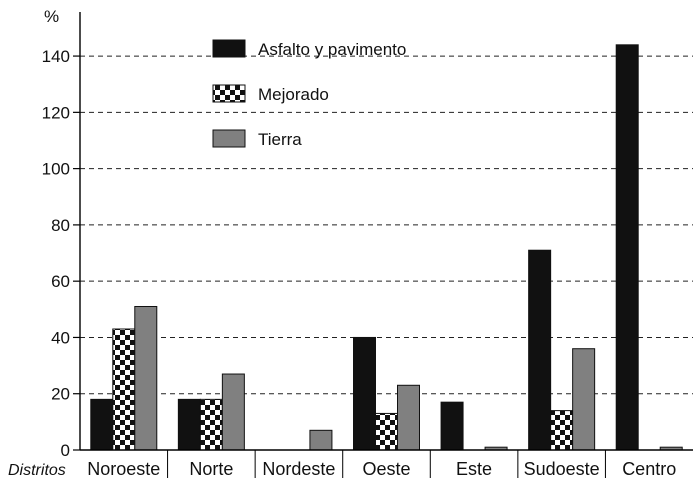 Image resolution: width=697 pixels, height=483 pixels. Describe the element at coordinates (332, 49) in the screenshot. I see `legend-label: Asfalto y pavimento` at that location.